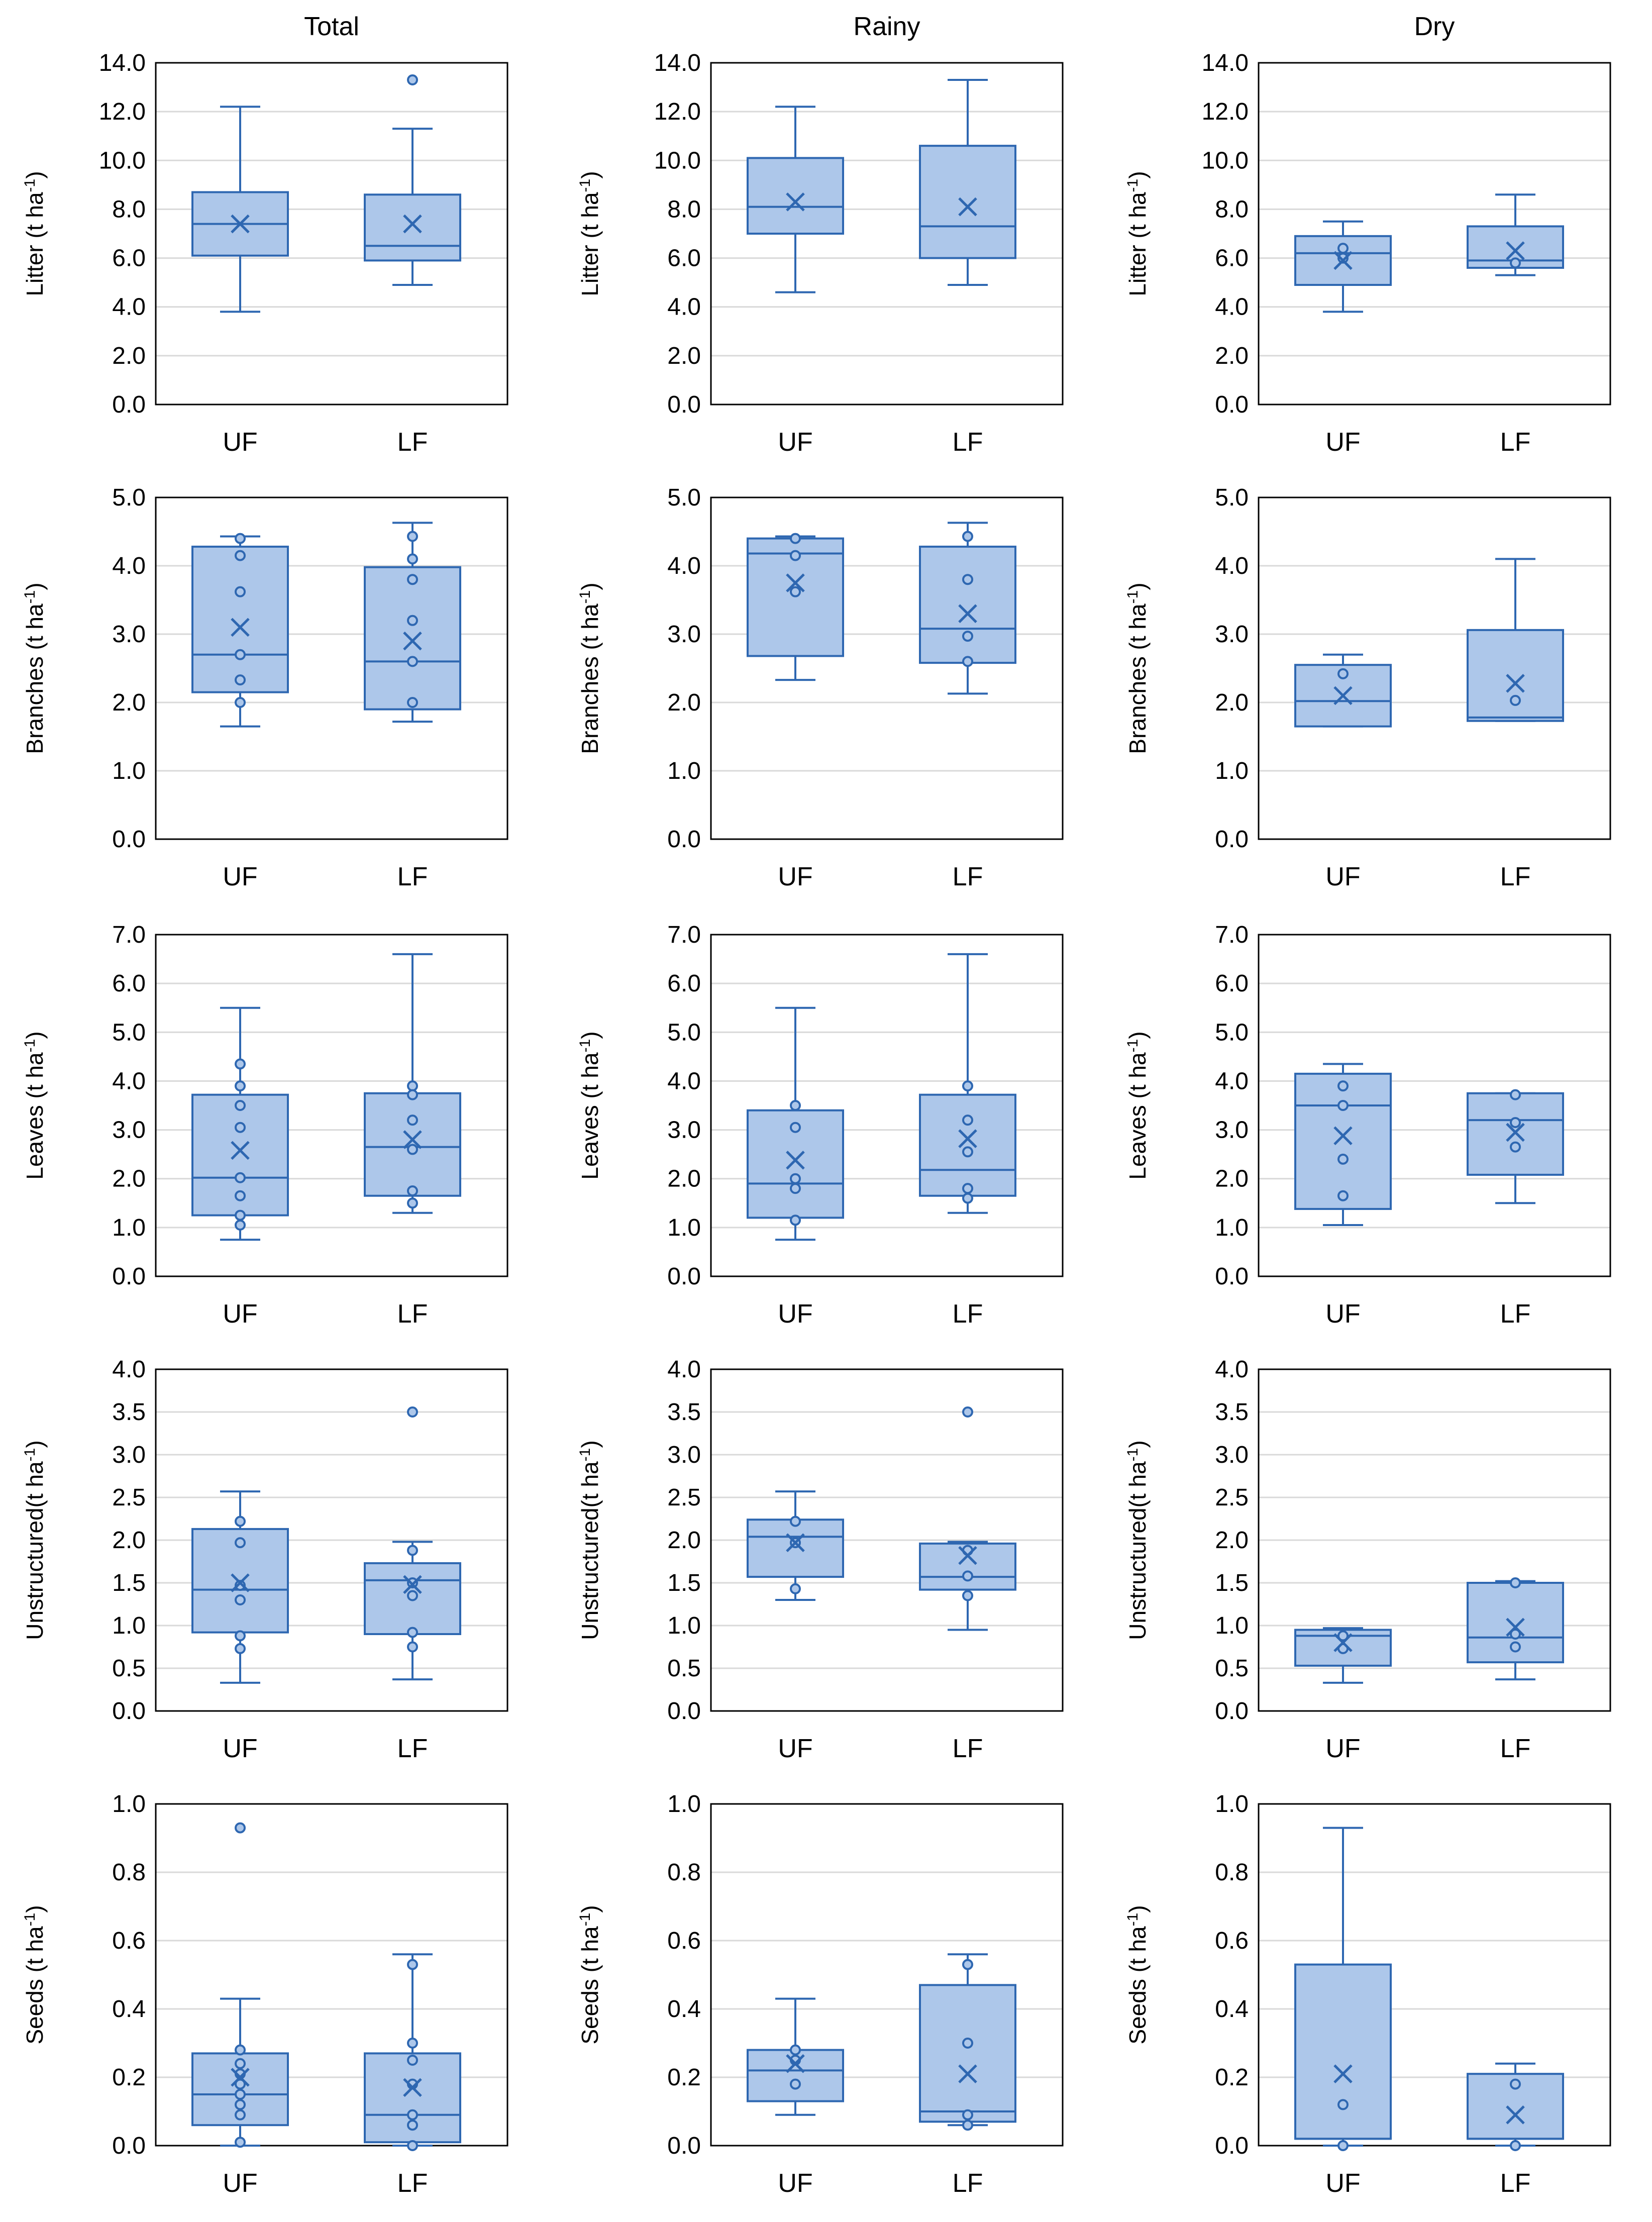 The height and width of the screenshot is (2222, 1652). Describe the element at coordinates (684, 497) in the screenshot. I see `y-tick-label: 5.0` at that location.